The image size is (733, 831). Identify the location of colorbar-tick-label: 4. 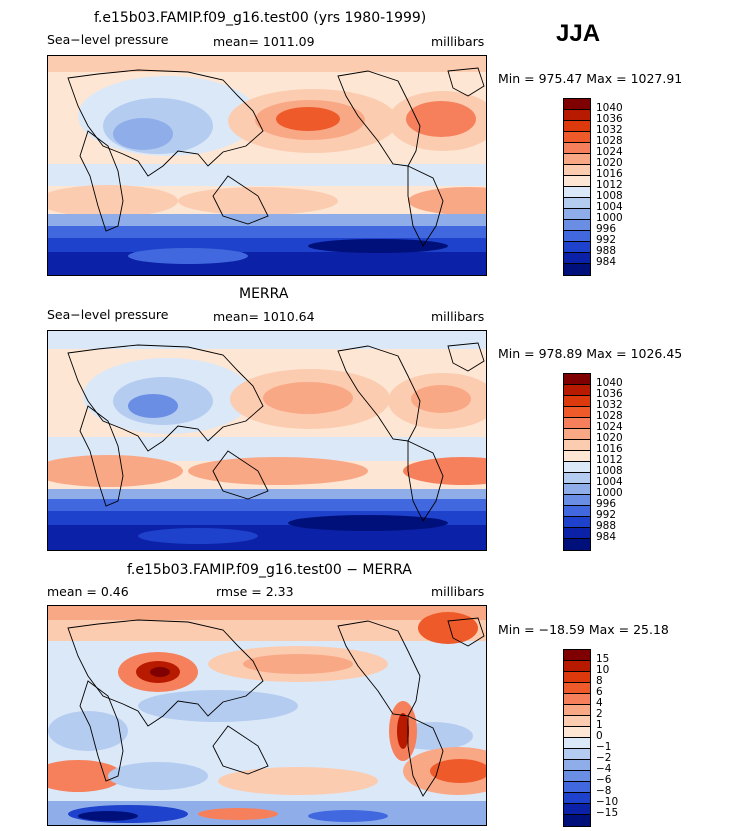
(599, 703).